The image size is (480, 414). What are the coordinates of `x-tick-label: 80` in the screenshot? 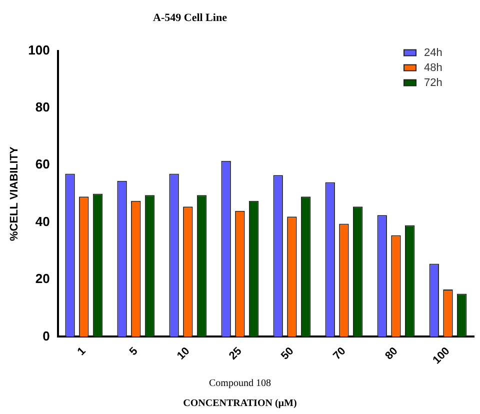 It's located at (391, 353).